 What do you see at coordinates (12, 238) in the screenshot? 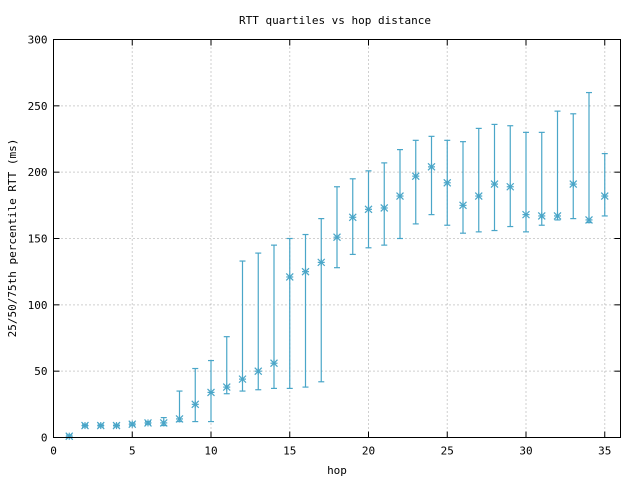
I see `y-axis-label: 25/50/75th percentile RTT (ms)` at bounding box center [12, 238].